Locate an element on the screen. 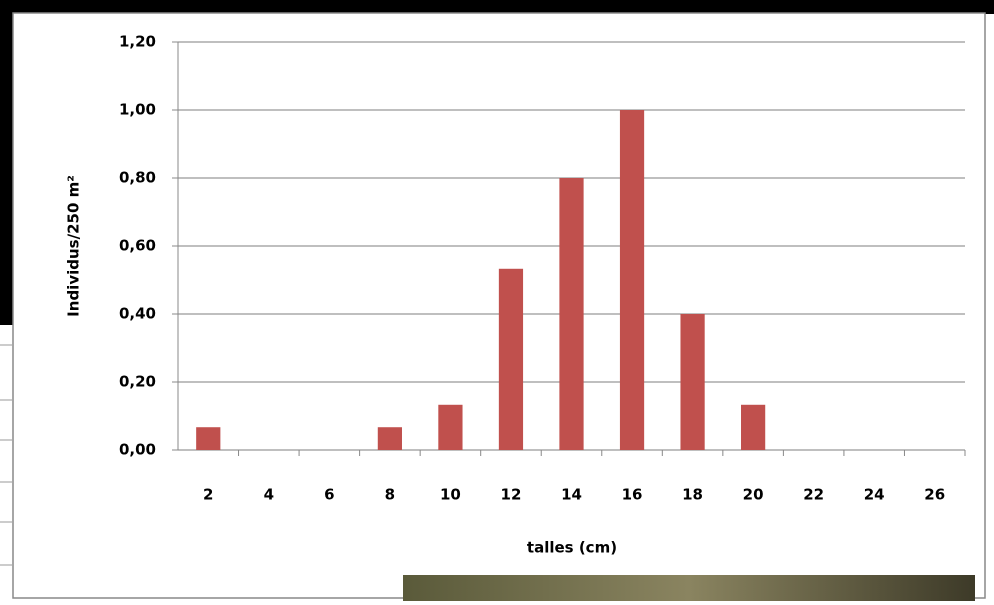 The image size is (994, 605). x-tick-label: 12 is located at coordinates (511, 495).